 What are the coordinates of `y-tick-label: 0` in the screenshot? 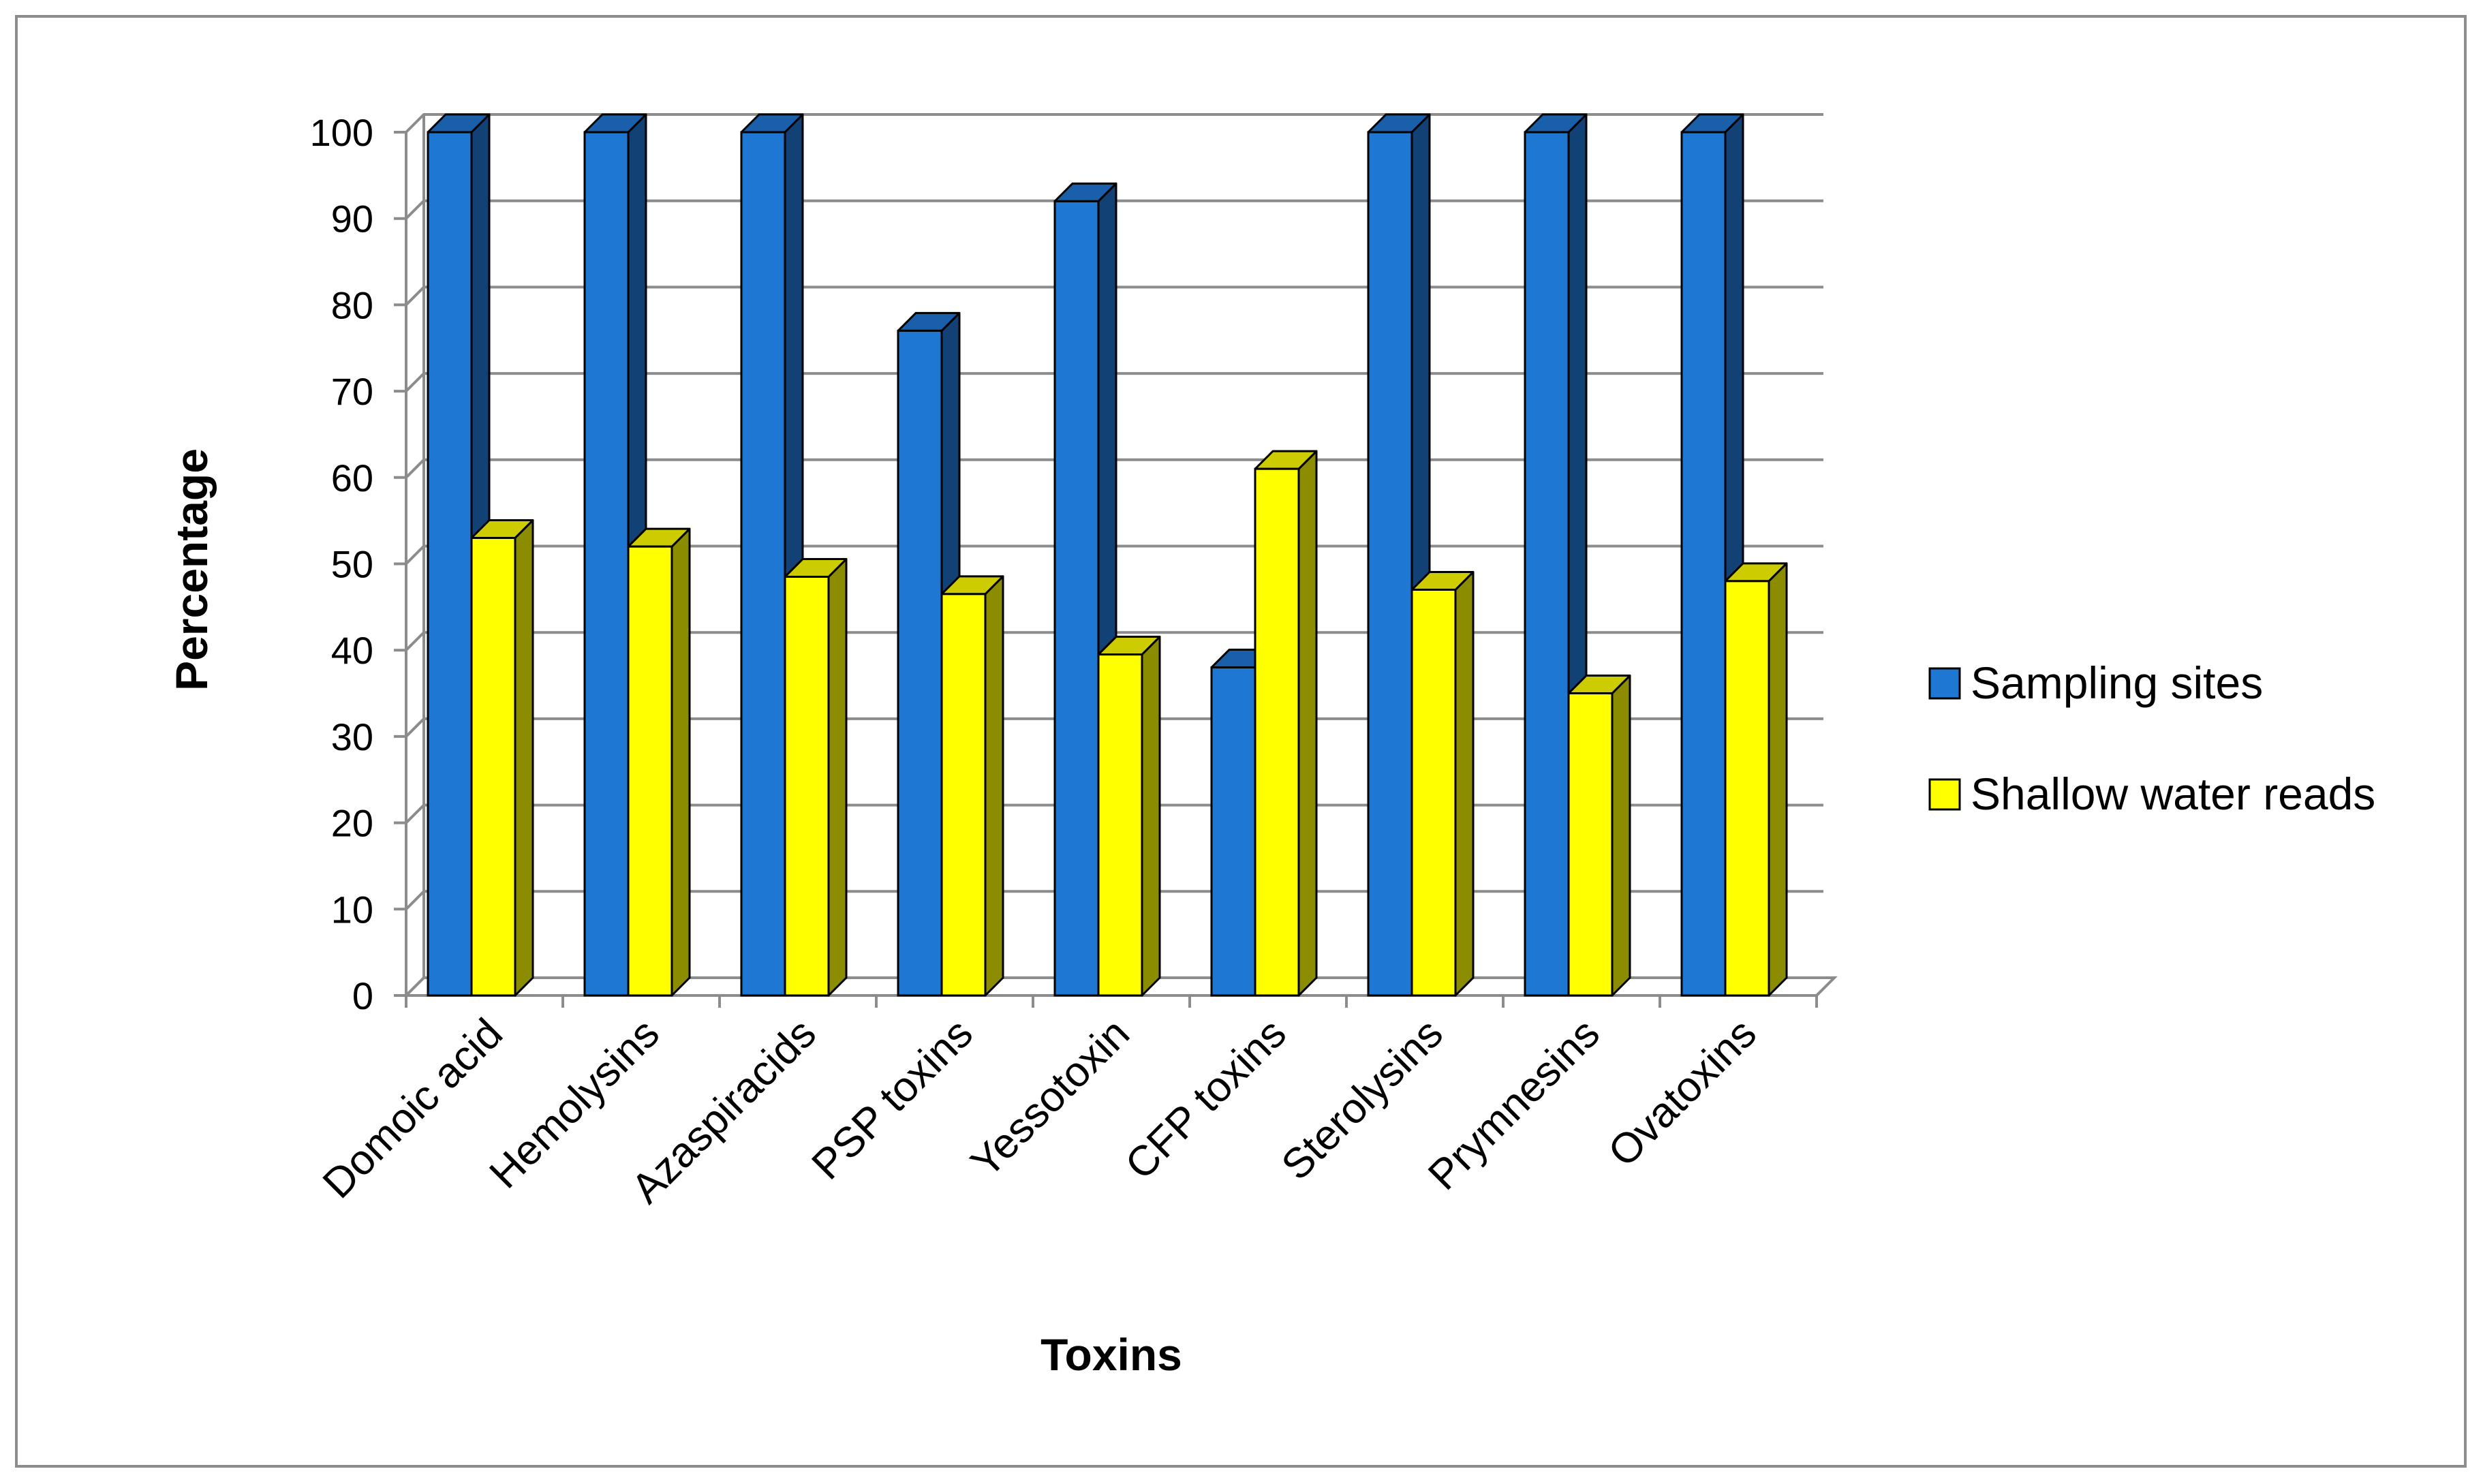 It's located at (362, 996).